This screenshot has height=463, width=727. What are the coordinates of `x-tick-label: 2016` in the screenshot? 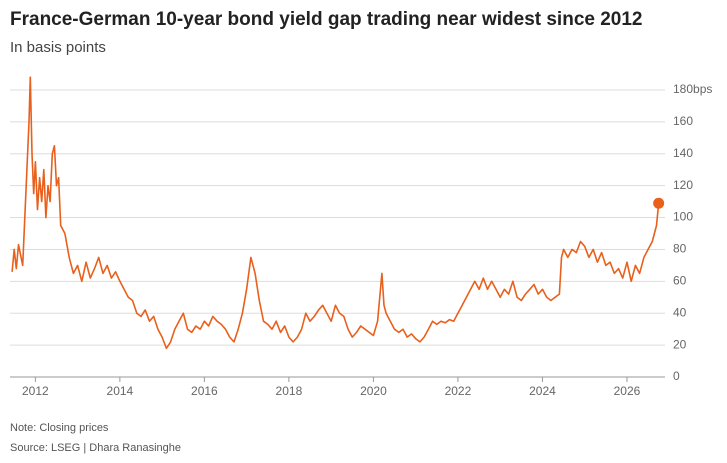 It's located at (204, 391).